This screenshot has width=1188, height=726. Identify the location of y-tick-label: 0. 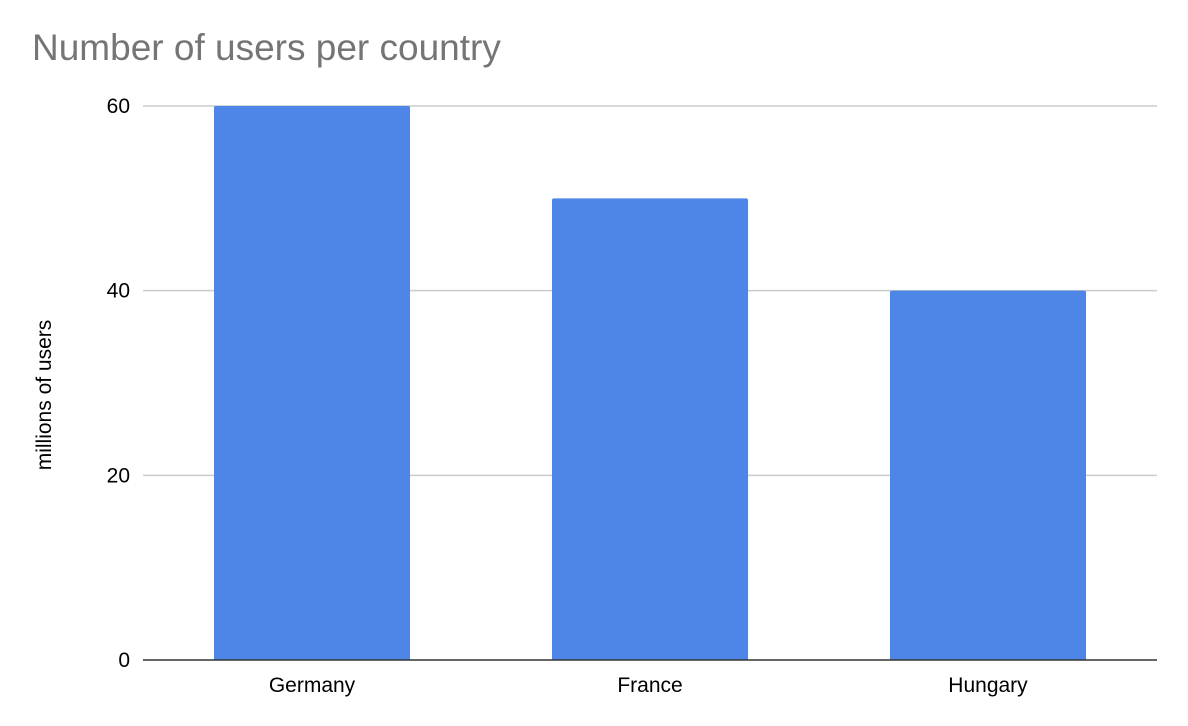
(124, 660).